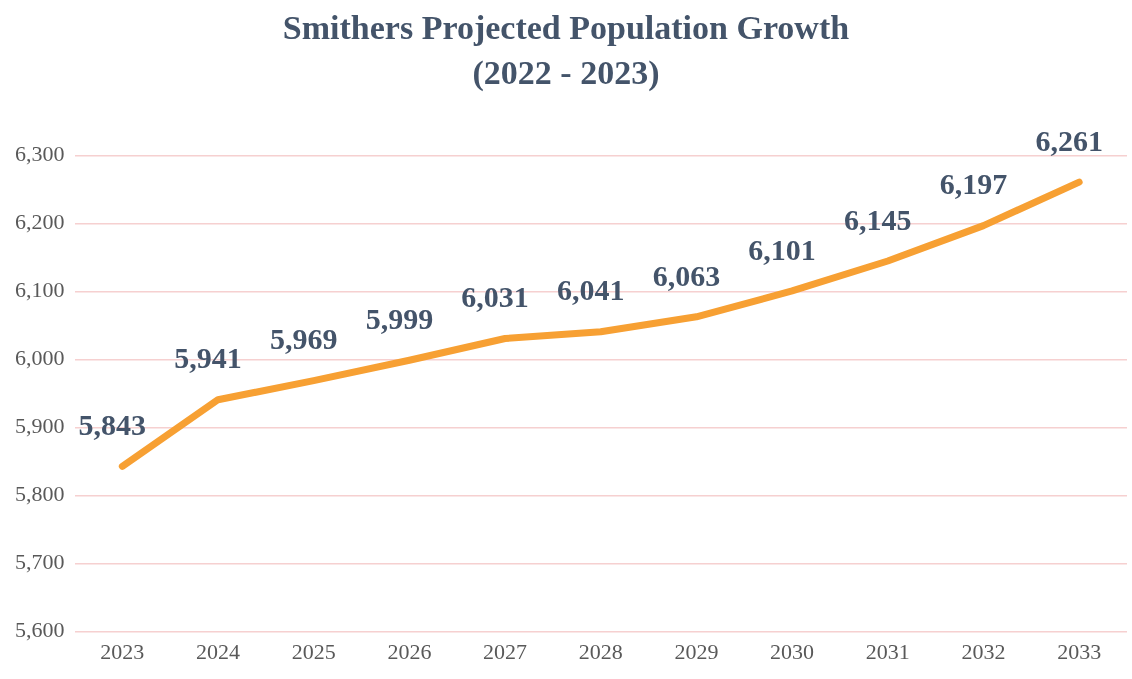 Image resolution: width=1132 pixels, height=679 pixels. I want to click on data-label: 6,063, so click(686, 275).